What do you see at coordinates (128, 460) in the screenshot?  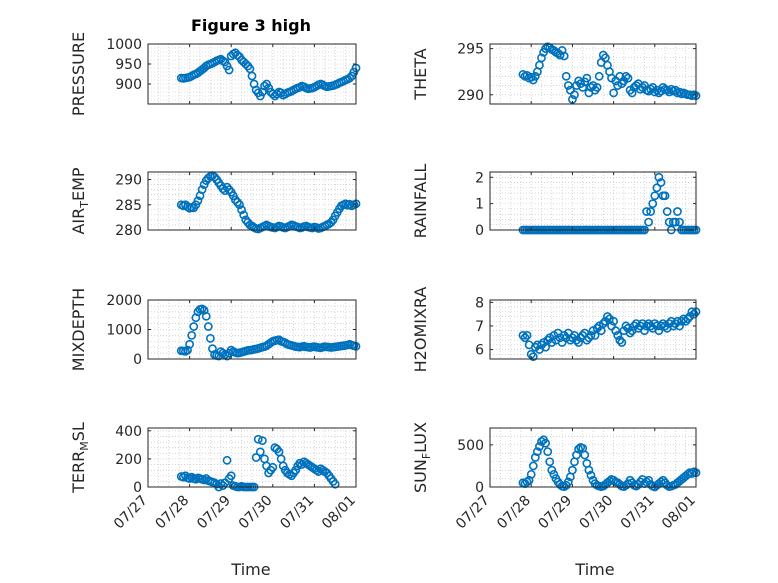 I see `y-tick-label: 200` at bounding box center [128, 460].